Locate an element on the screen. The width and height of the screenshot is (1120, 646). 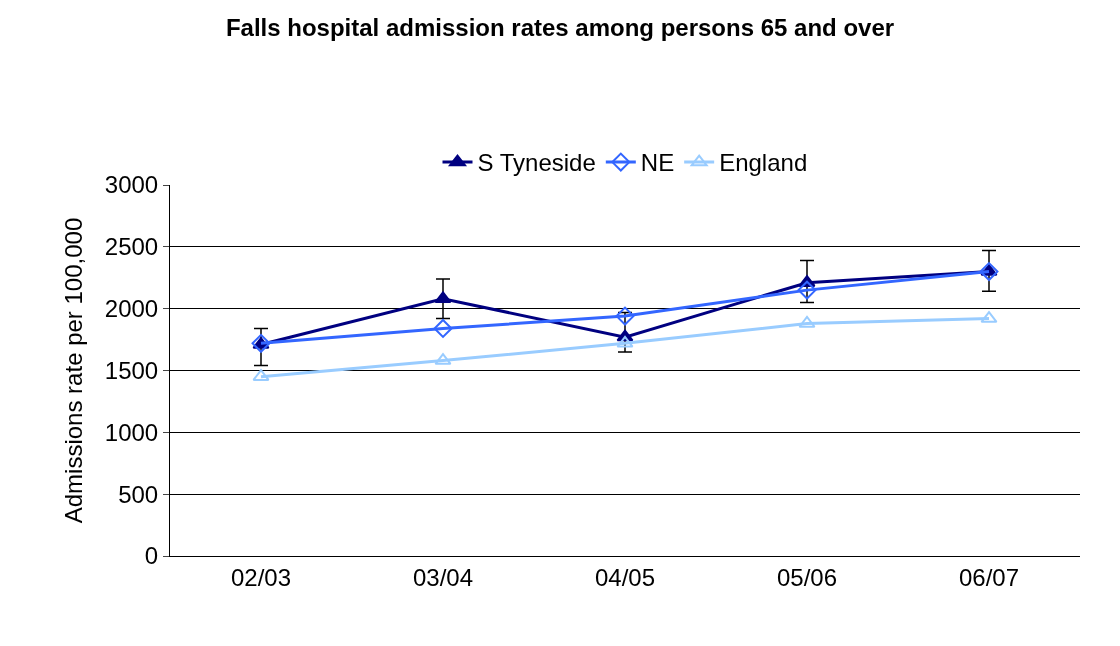
y-tick-label: 500 is located at coordinates (138, 494).